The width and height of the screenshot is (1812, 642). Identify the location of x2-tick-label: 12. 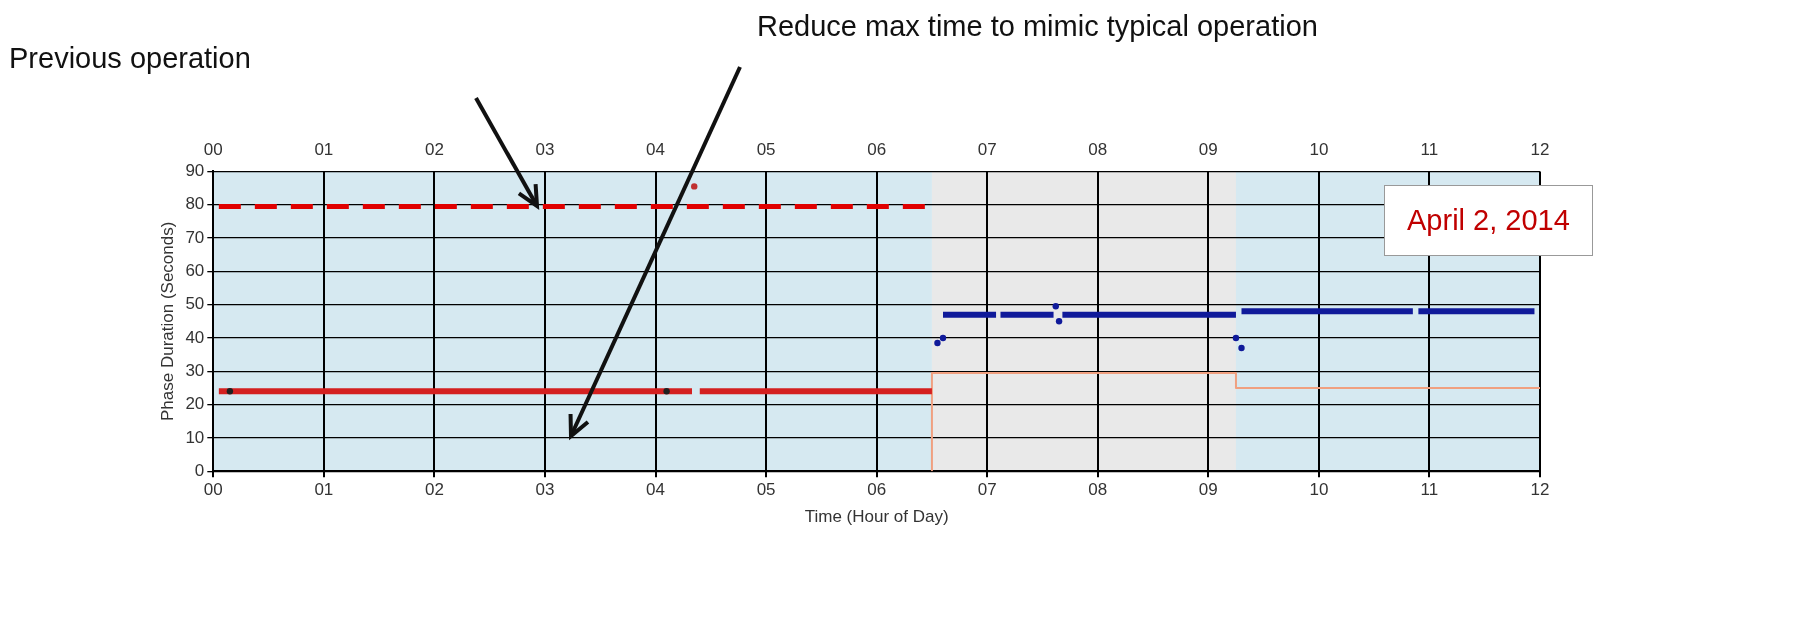
(1540, 149).